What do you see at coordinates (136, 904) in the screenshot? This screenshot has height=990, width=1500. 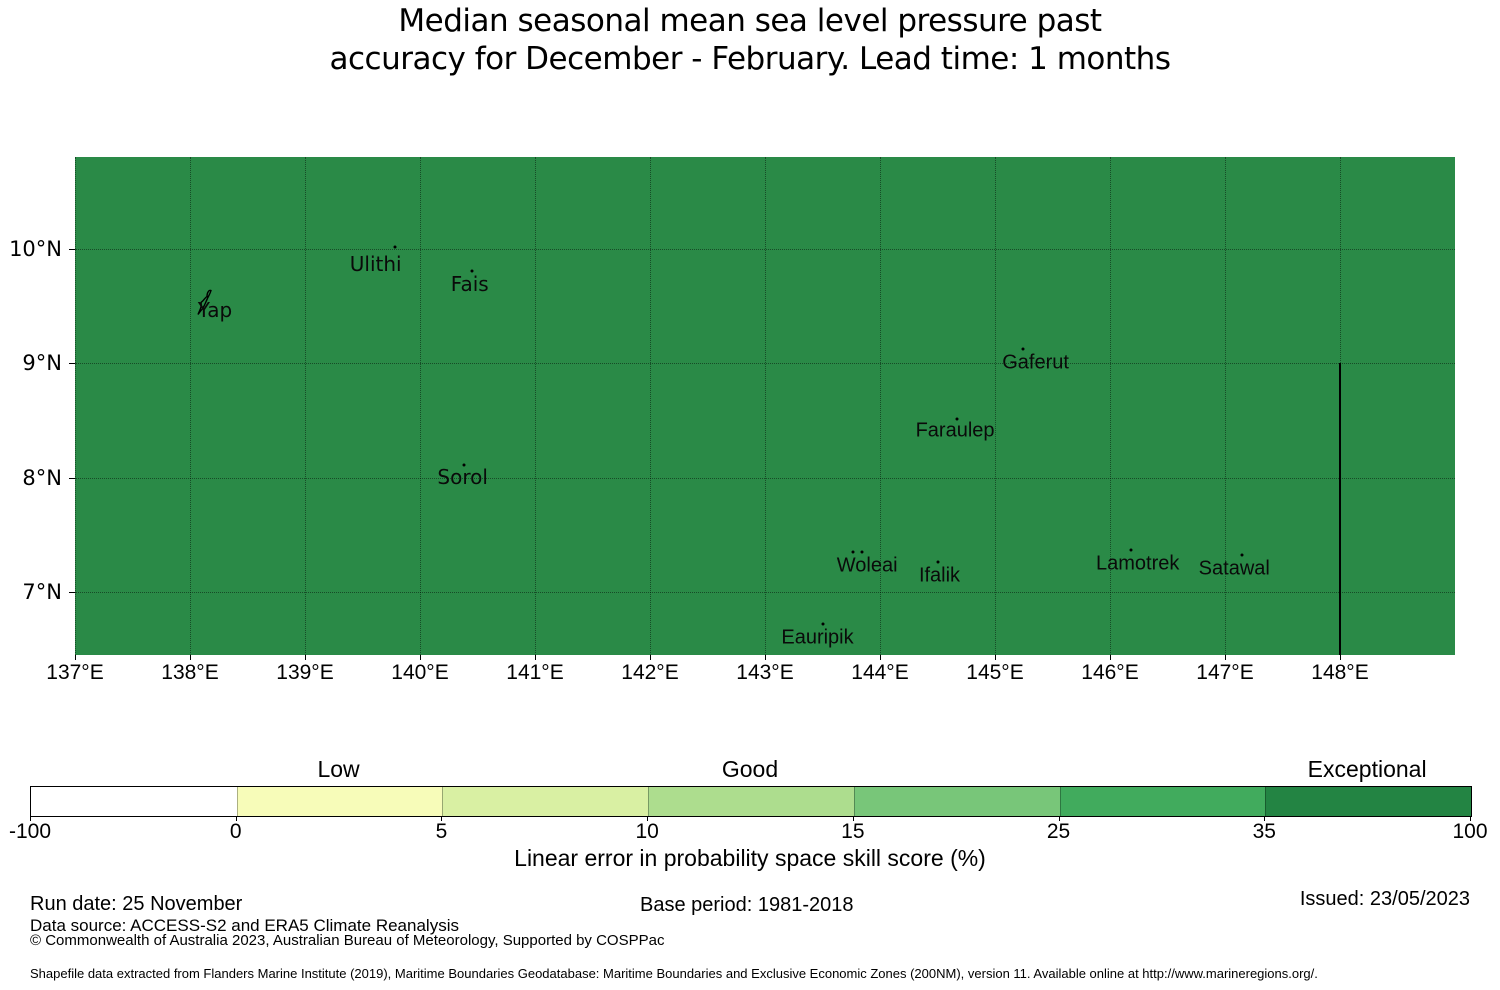 I see `run-date-text: Run date: 25 November` at bounding box center [136, 904].